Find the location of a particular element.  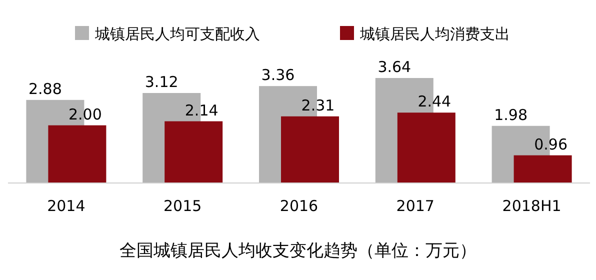

data-label: 2.44 is located at coordinates (435, 101).